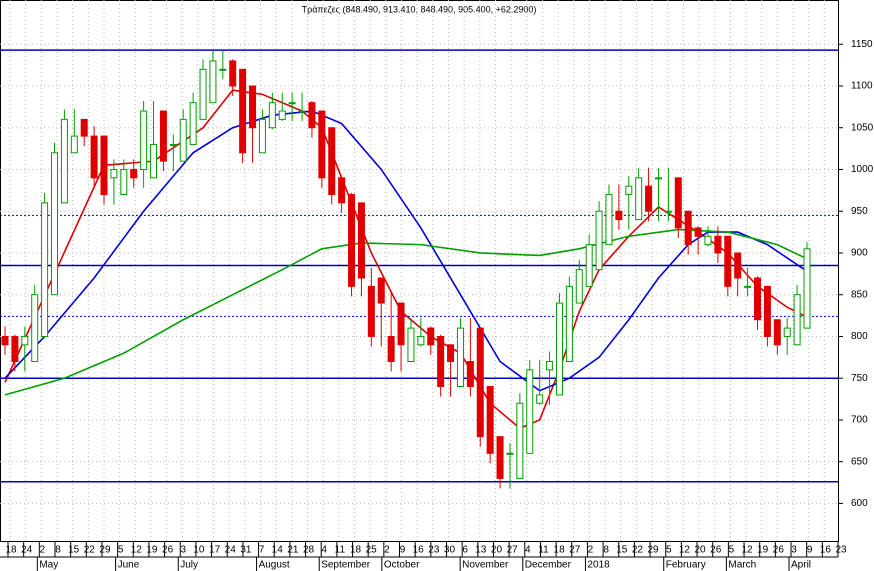 This screenshot has width=874, height=571. I want to click on month-label: 2018, so click(598, 565).